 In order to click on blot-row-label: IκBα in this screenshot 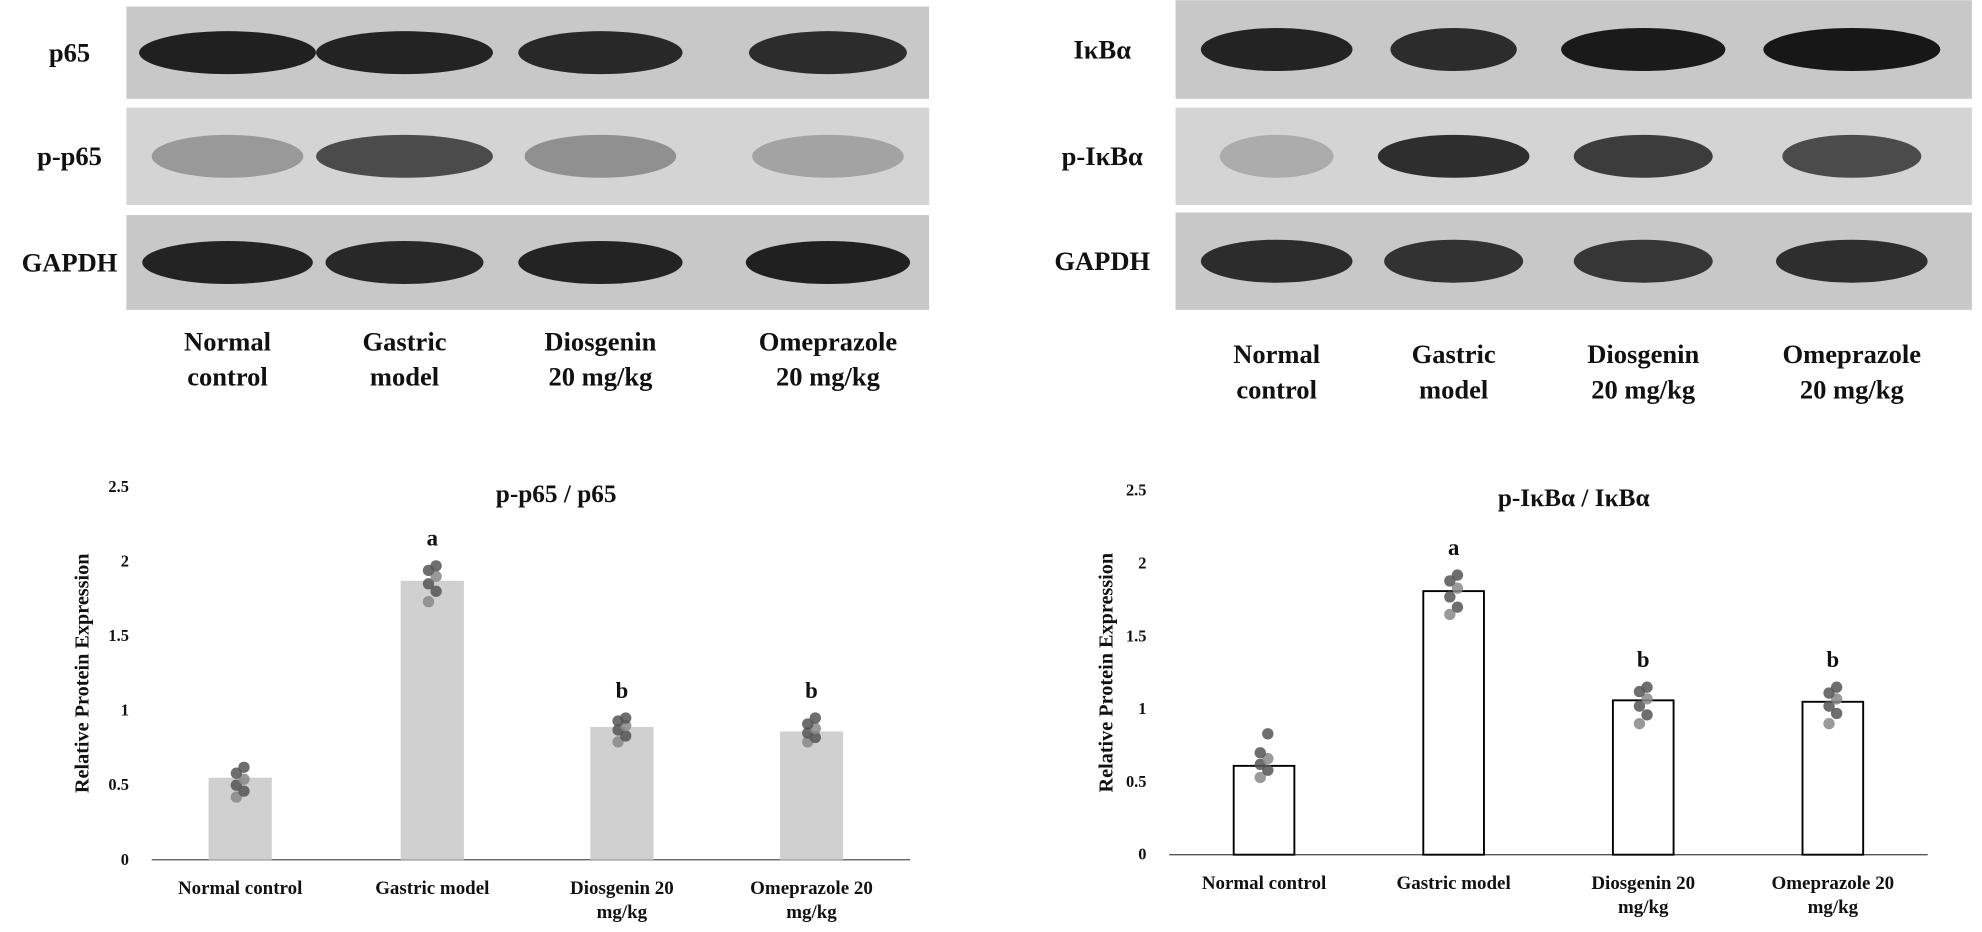, I will do `click(1102, 49)`.